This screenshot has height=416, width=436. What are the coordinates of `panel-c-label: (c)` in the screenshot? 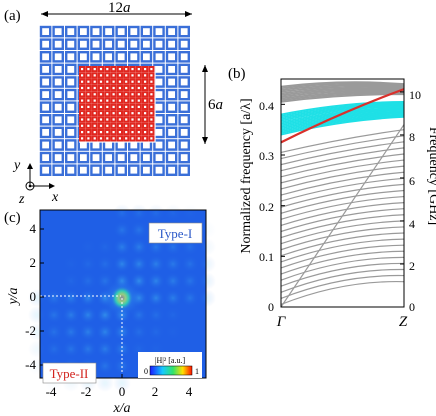 It's located at (12, 218).